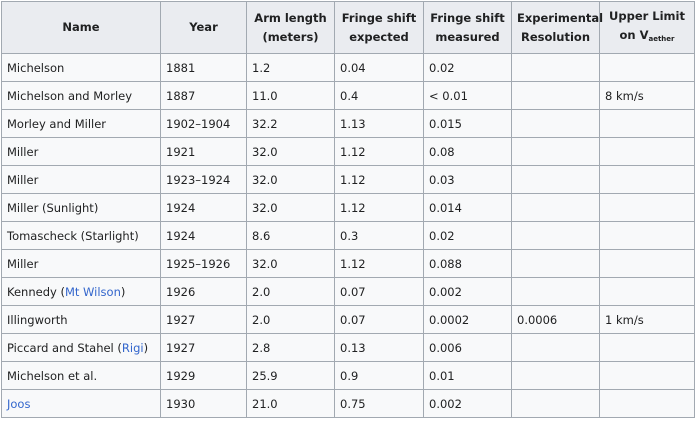 Image resolution: width=698 pixels, height=422 pixels. I want to click on fringe-measured-cell: 0.015, so click(467, 123).